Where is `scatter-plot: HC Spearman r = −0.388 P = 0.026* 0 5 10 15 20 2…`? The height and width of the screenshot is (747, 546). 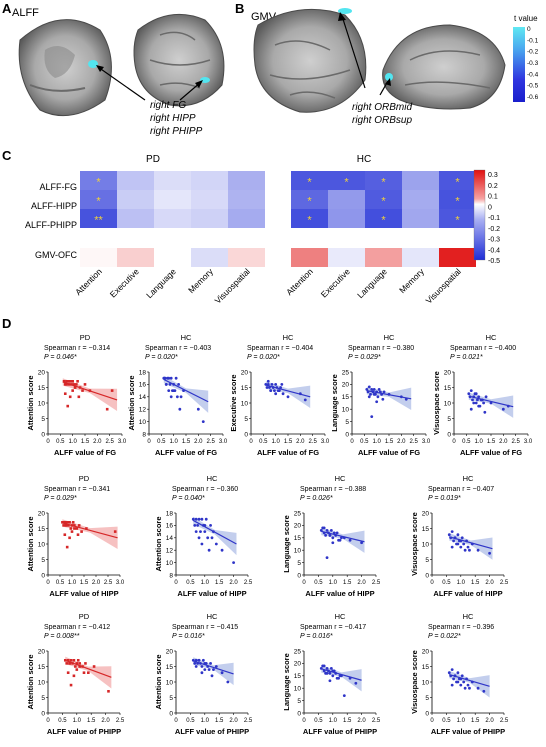
scatter-plot: HC Spearman r = −0.388 P = 0.026* 0 5 10 15 20 2… is located at coordinates (331, 536).